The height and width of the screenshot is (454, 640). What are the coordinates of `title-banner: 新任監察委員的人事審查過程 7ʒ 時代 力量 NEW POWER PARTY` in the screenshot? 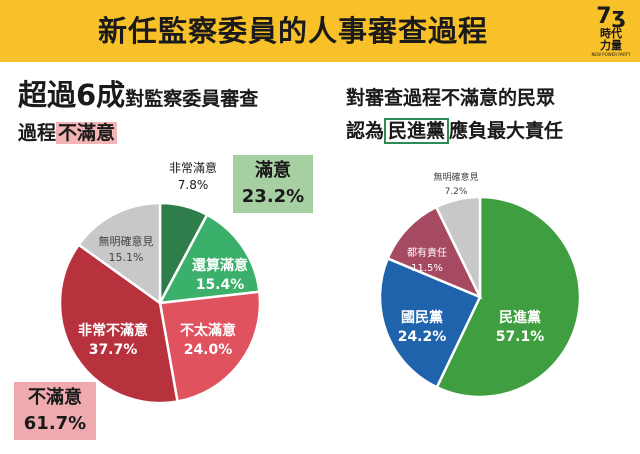 It's located at (320, 31).